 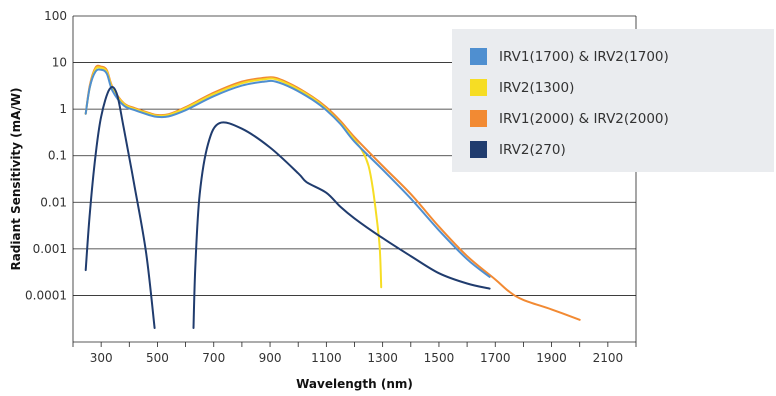 I want to click on legend-label: IRV1(2000) & IRV2(2000), so click(x=584, y=119).